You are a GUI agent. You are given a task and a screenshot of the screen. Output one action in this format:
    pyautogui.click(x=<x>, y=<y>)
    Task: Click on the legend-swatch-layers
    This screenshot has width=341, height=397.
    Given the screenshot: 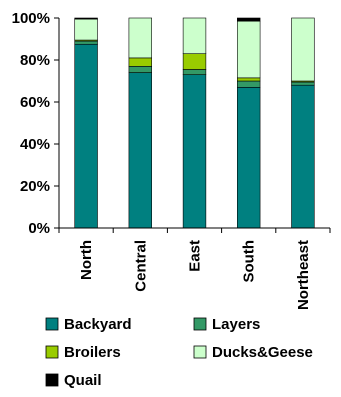 What is the action you would take?
    pyautogui.click(x=200, y=324)
    